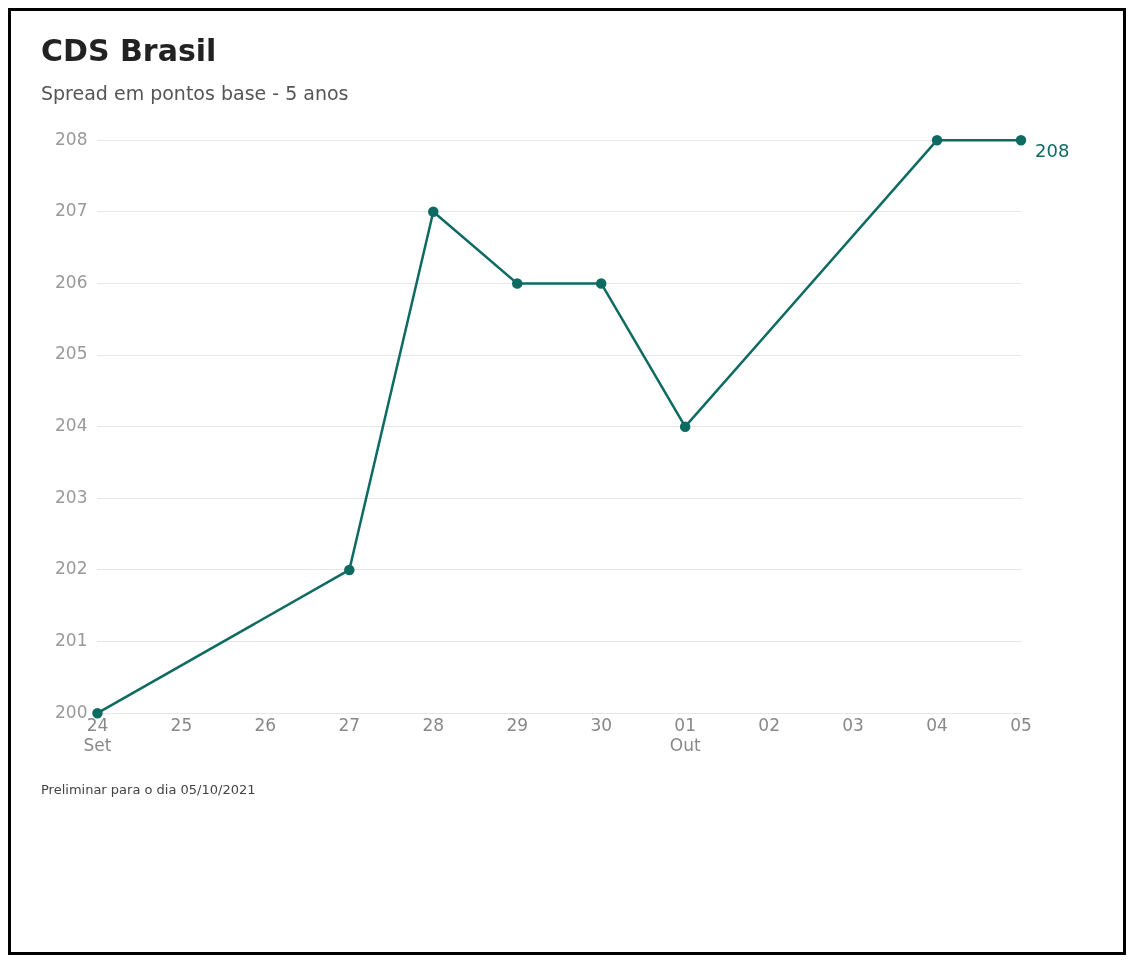 This screenshot has height=967, width=1138. What do you see at coordinates (71, 353) in the screenshot?
I see `y-tick-label: 205` at bounding box center [71, 353].